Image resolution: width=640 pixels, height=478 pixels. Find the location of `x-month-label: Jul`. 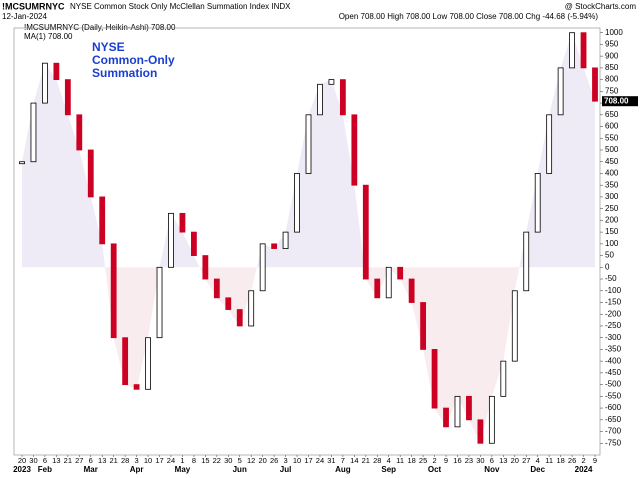

x-month-label: Jul is located at coordinates (286, 469).